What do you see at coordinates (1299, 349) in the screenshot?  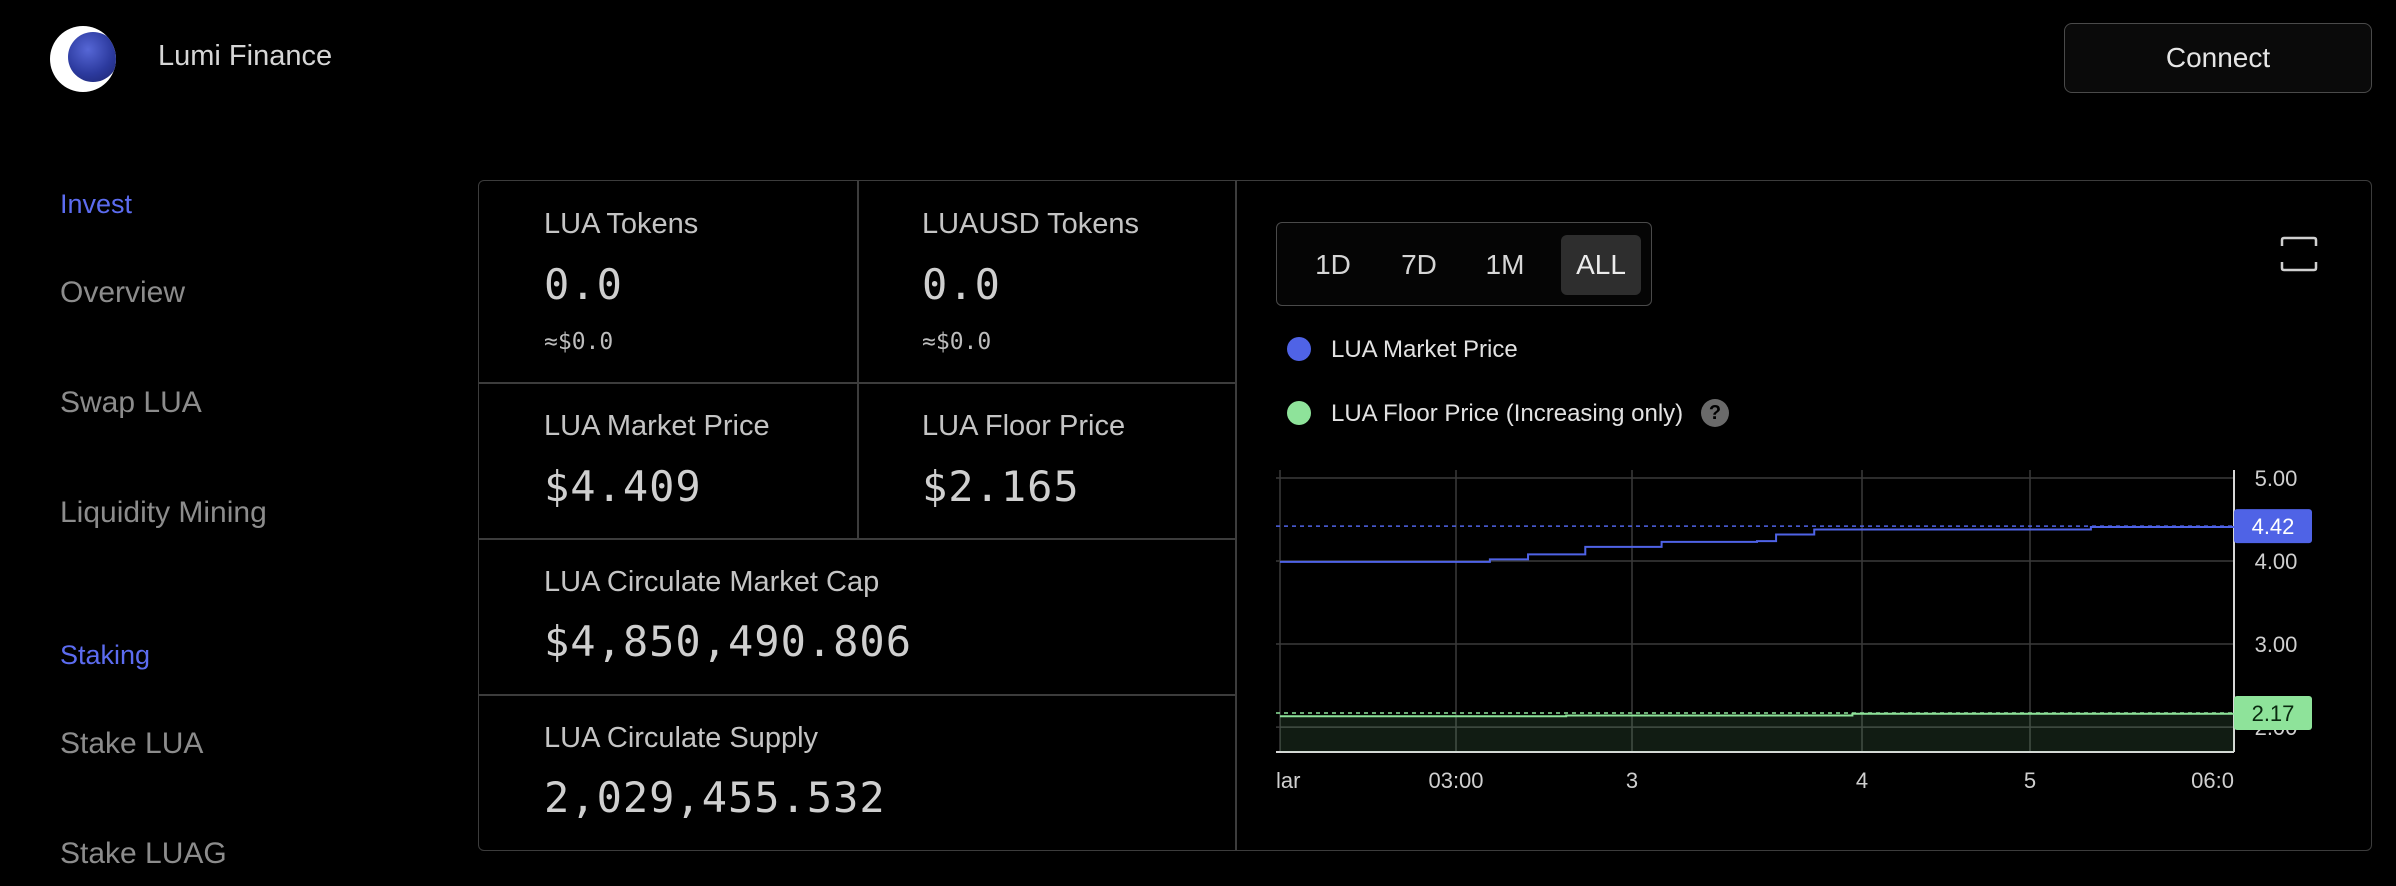 I see `market-price-legend-dot` at bounding box center [1299, 349].